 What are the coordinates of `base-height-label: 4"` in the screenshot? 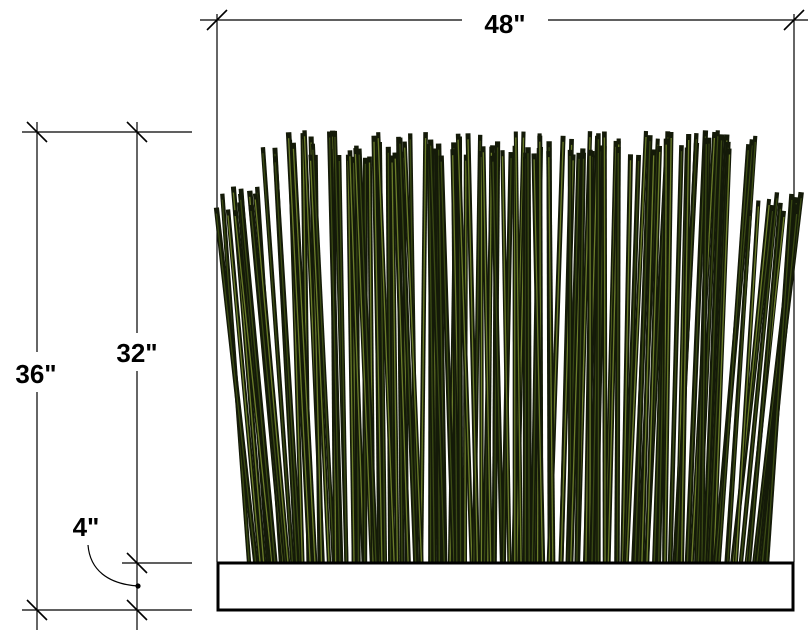 It's located at (86, 527).